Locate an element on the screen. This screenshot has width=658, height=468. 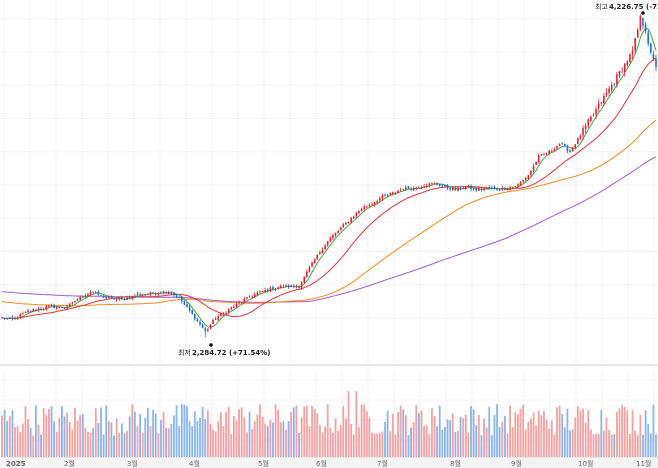
year-tick-label: 2025 is located at coordinates (16, 464).